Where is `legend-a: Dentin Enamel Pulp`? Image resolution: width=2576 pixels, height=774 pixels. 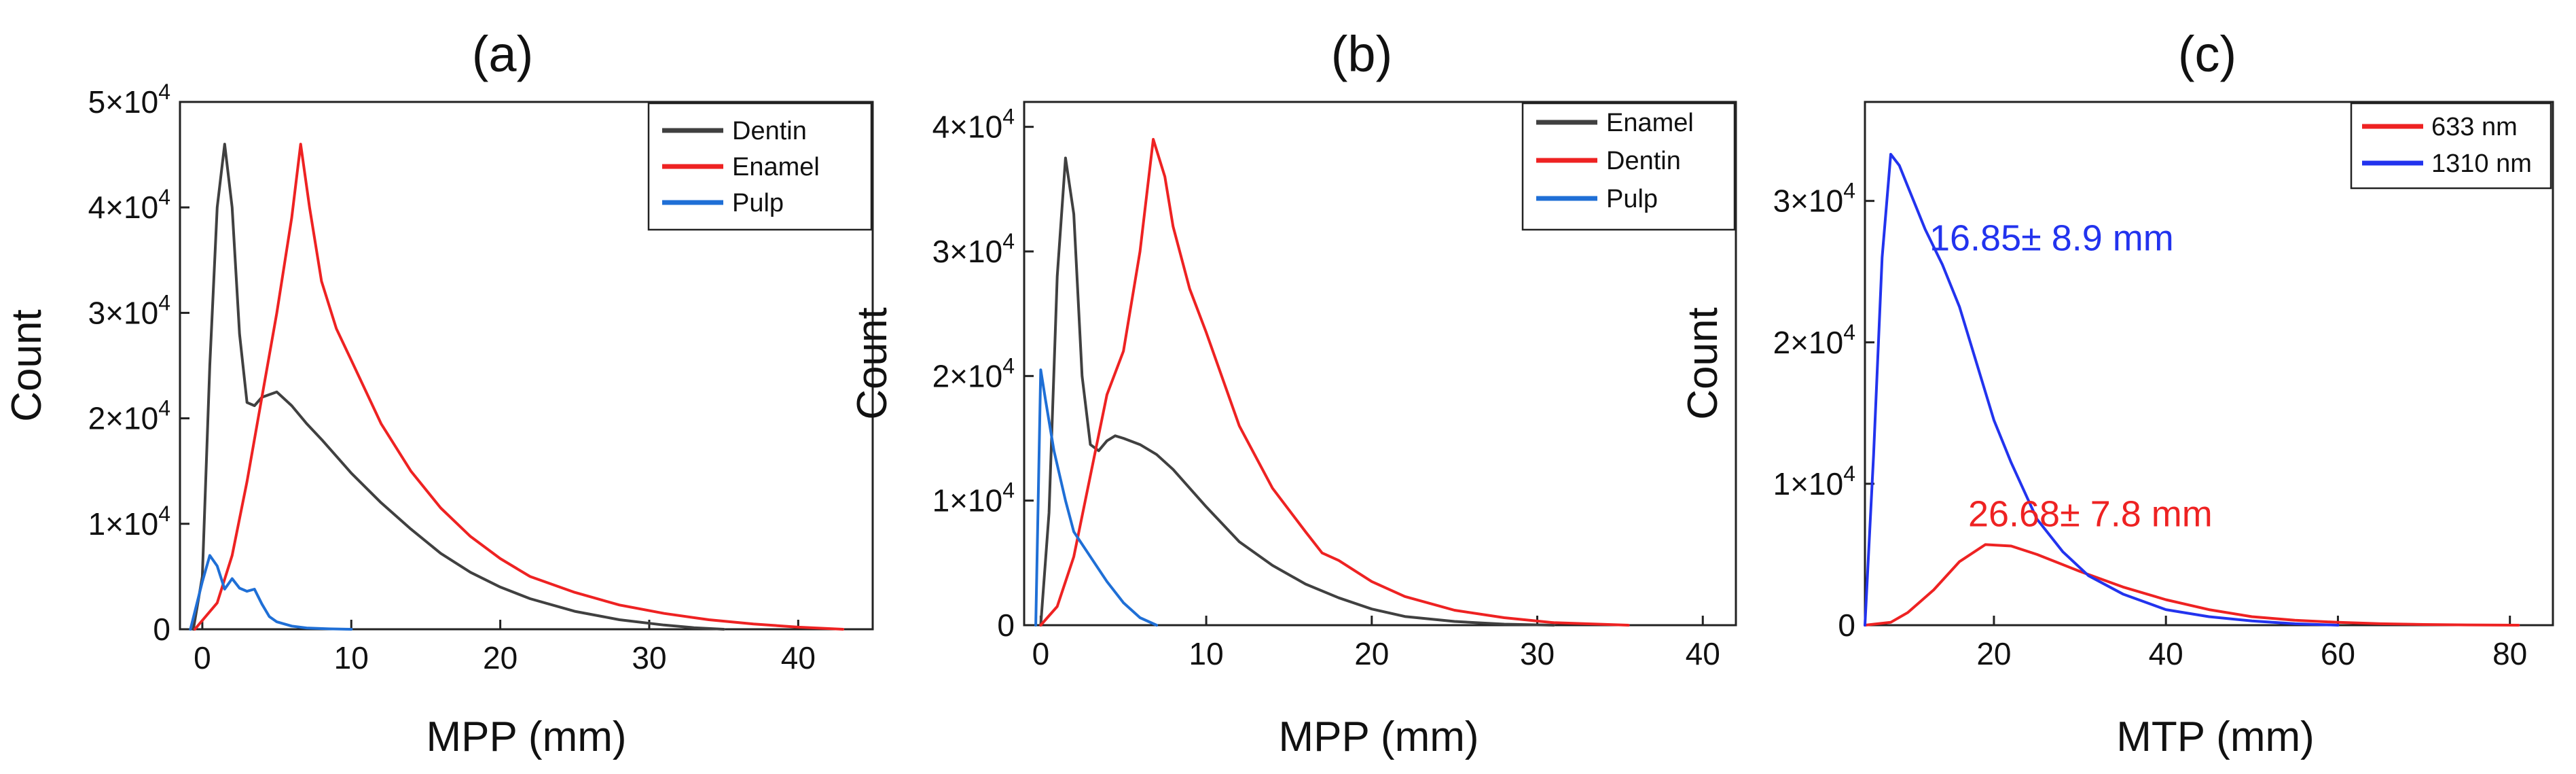
legend-a: Dentin Enamel Pulp is located at coordinates (760, 166).